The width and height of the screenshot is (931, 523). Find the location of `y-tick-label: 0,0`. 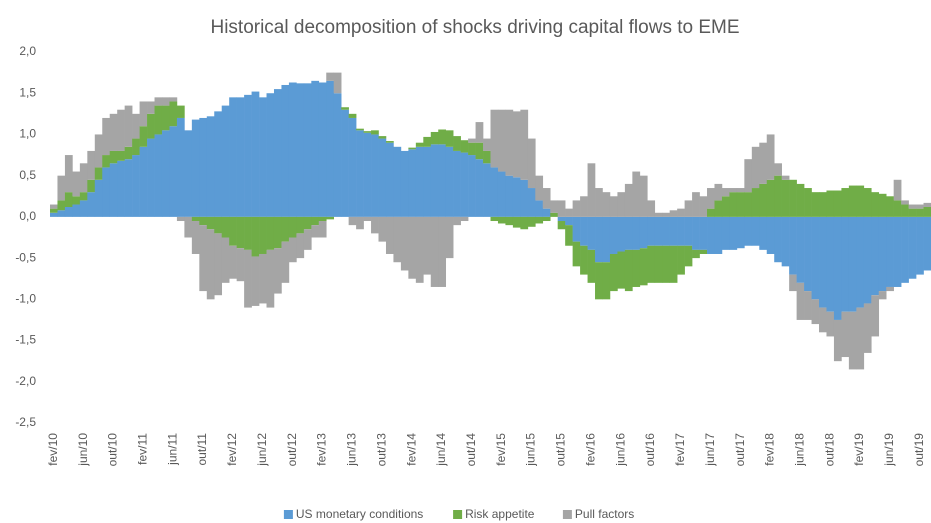

y-tick-label: 0,0 is located at coordinates (27, 216).